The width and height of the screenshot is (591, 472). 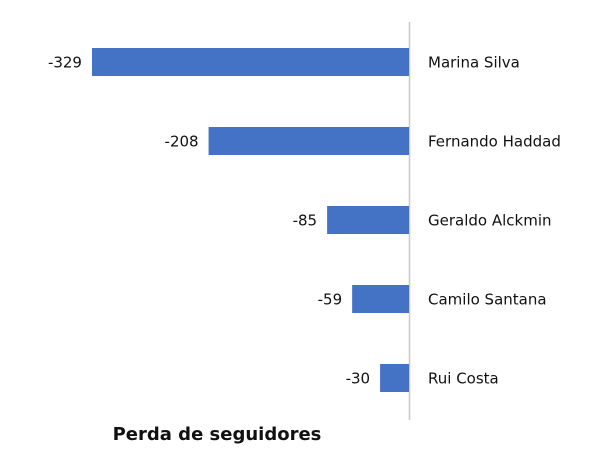 I want to click on category-label: Marina Silva, so click(x=474, y=63).